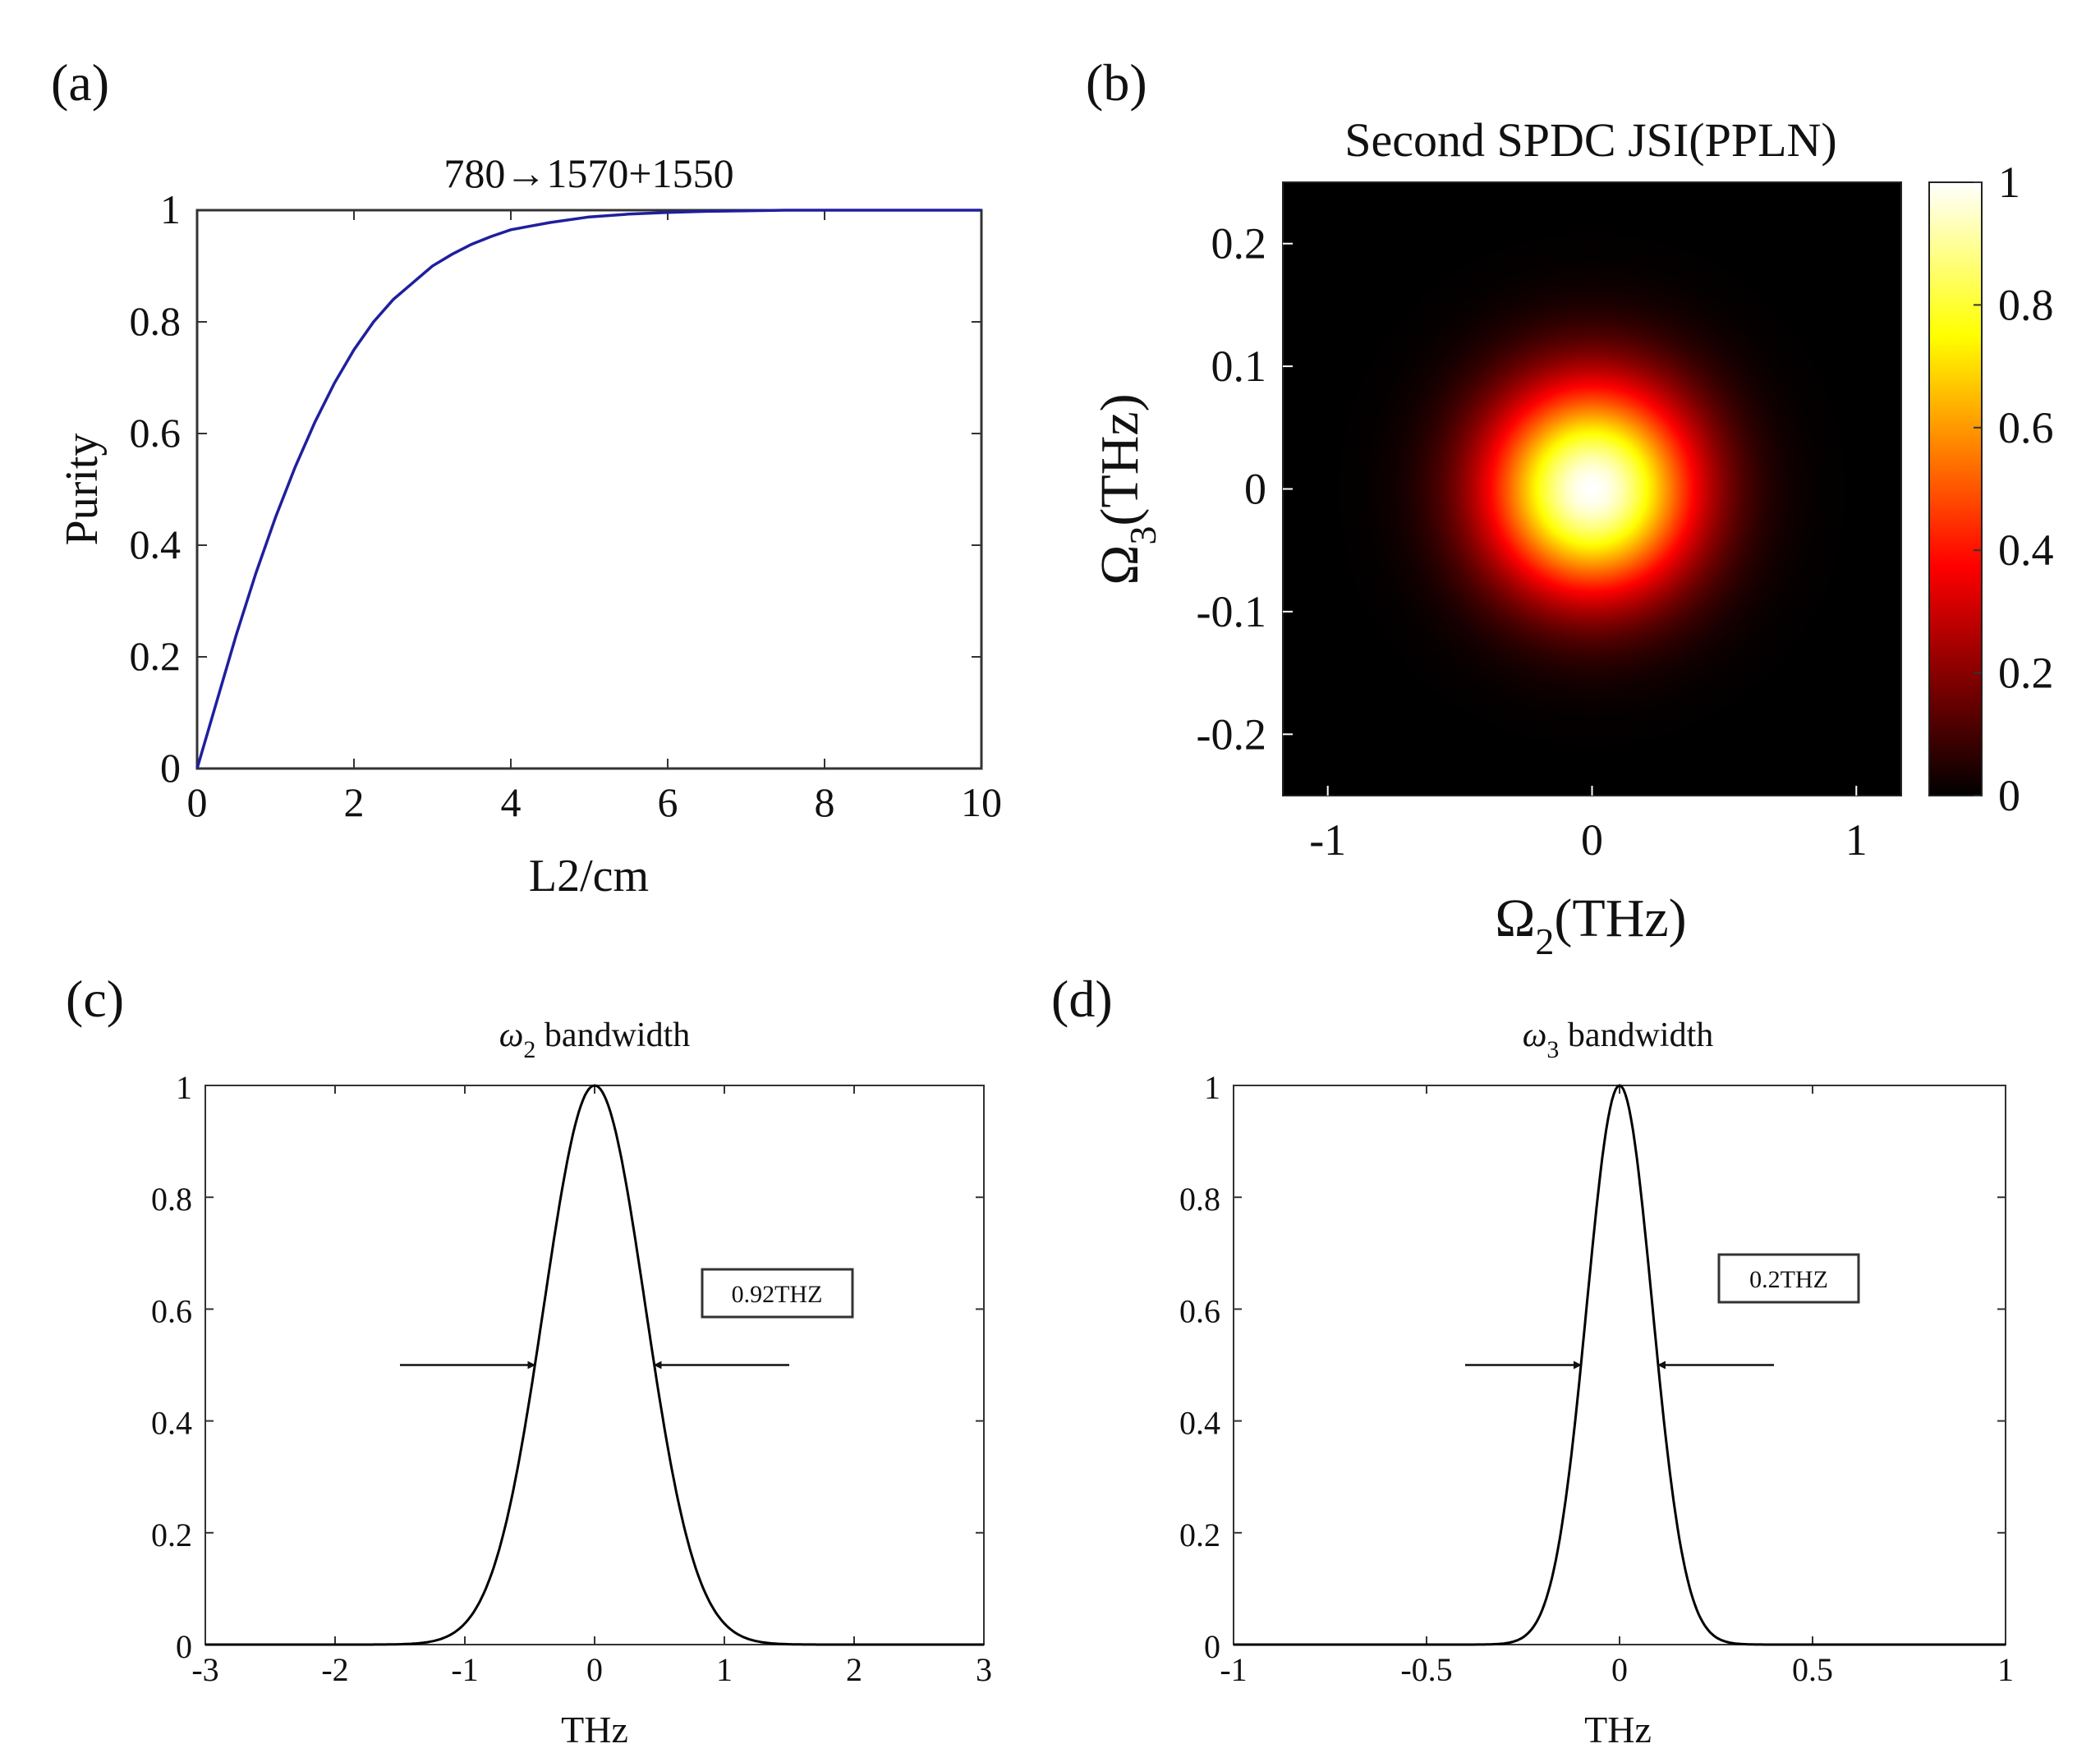  What do you see at coordinates (1116, 82) in the screenshot?
I see `panel-b-label: (b)` at bounding box center [1116, 82].